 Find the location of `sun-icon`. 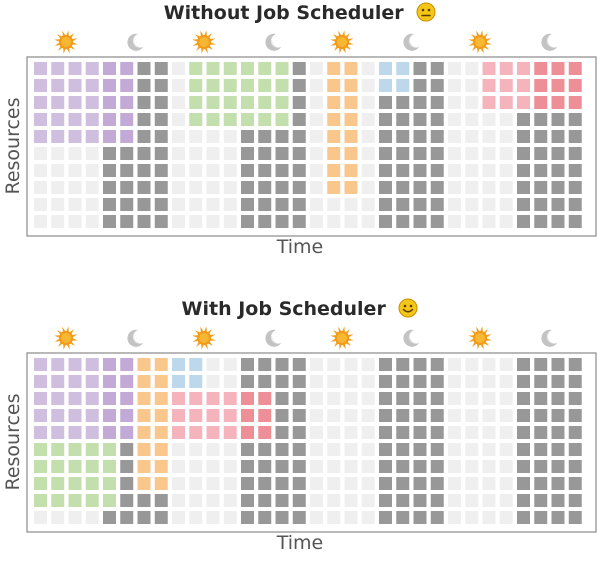

sun-icon is located at coordinates (480, 44).